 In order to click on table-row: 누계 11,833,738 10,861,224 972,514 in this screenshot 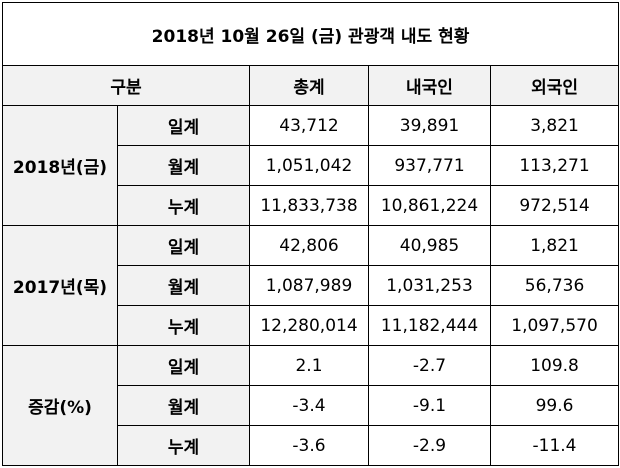, I will do `click(311, 205)`.